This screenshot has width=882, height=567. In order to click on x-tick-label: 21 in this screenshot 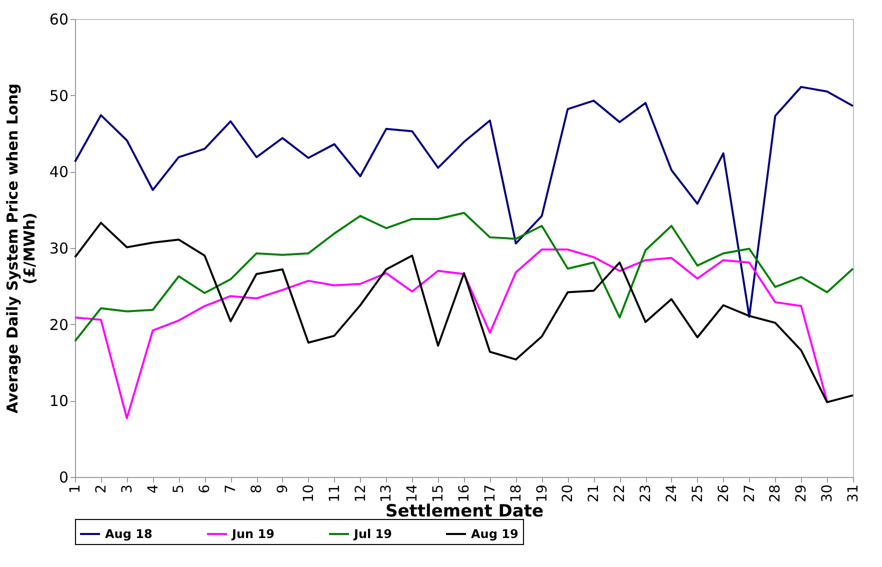, I will do `click(594, 493)`.